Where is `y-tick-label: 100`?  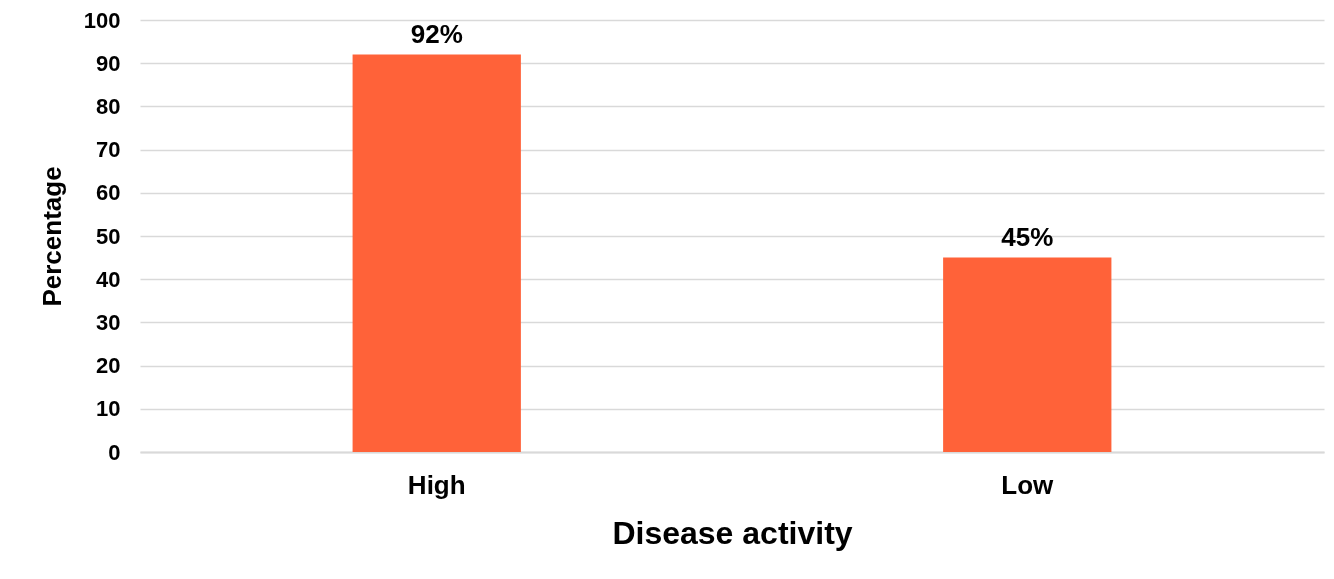 y-tick-label: 100 is located at coordinates (102, 20).